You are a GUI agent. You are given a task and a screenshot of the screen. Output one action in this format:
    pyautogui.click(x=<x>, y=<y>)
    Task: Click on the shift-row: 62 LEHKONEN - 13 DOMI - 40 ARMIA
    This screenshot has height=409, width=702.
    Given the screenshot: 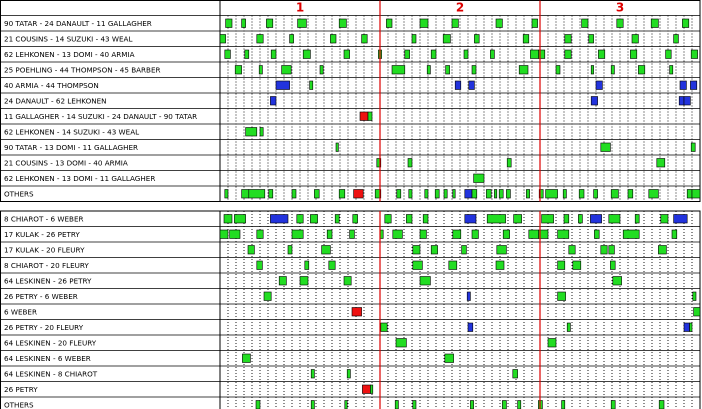 What is the action you would take?
    pyautogui.click(x=351, y=54)
    